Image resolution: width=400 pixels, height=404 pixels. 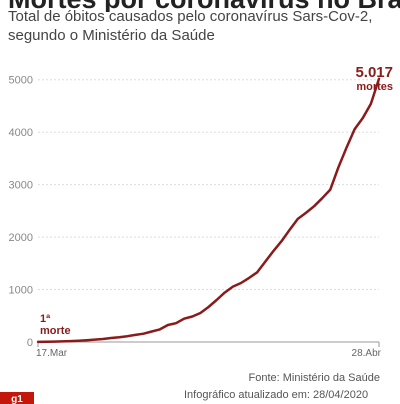 I want to click on updated-note: Infográfico atualizado em: 28/04/2020, so click(x=276, y=395).